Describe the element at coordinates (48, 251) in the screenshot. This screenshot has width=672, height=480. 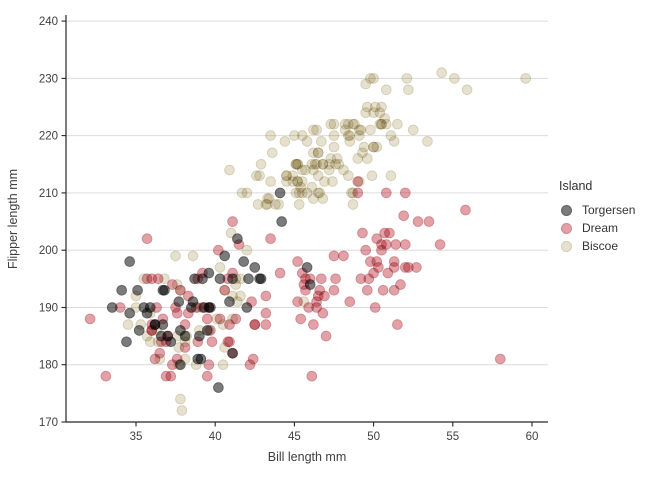
I see `y-tick-label: 200` at that location.